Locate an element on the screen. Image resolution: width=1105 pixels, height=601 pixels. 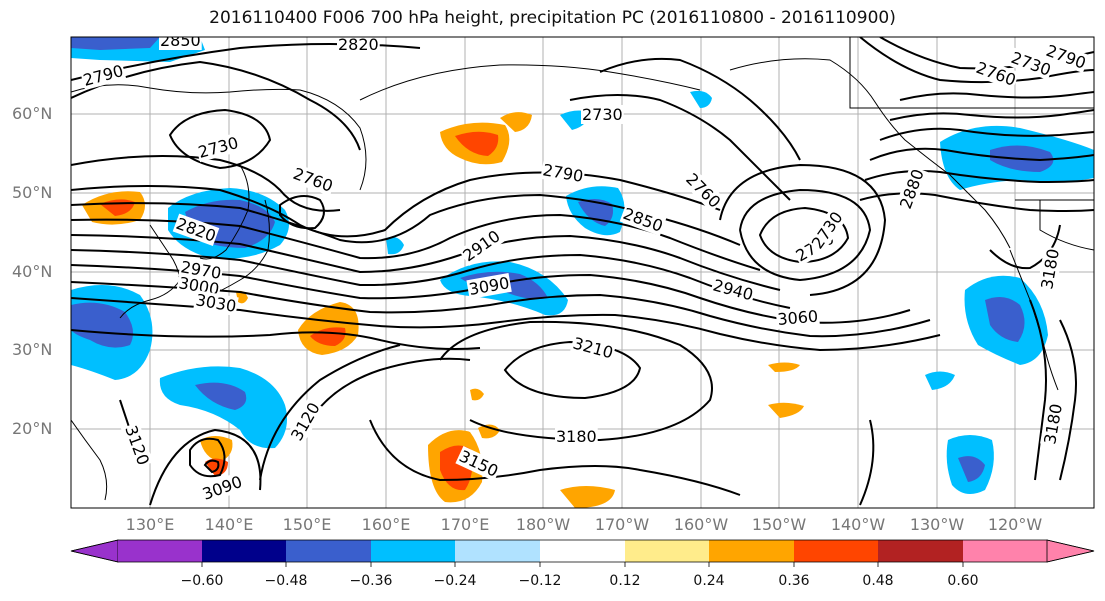
colorbar-label: 0.60 is located at coordinates (963, 581).